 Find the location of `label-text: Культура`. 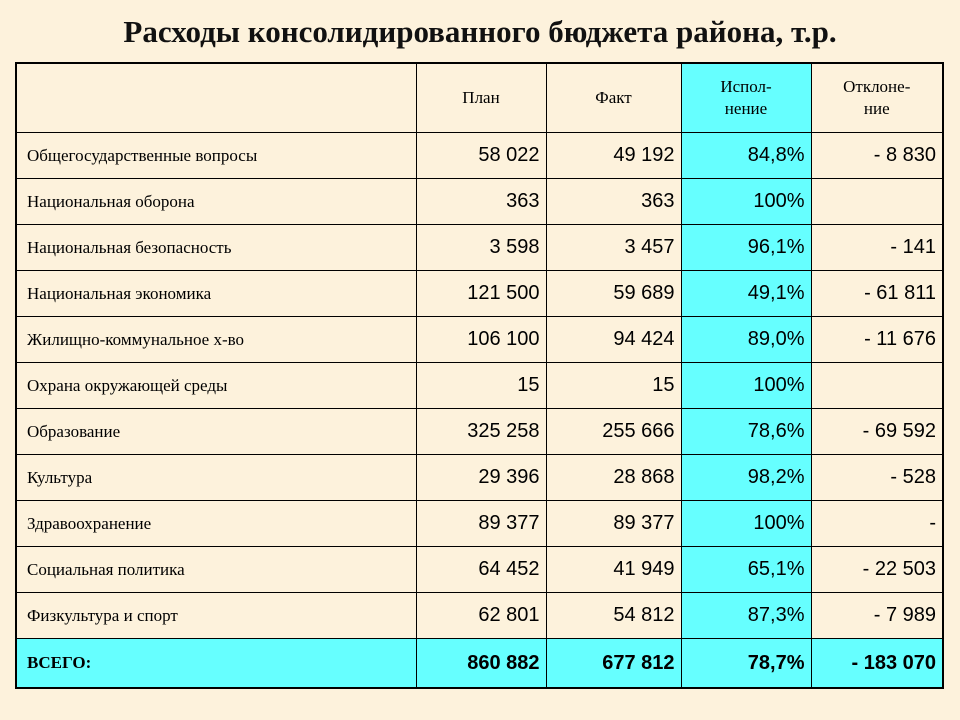

label-text: Культура is located at coordinates (60, 477).